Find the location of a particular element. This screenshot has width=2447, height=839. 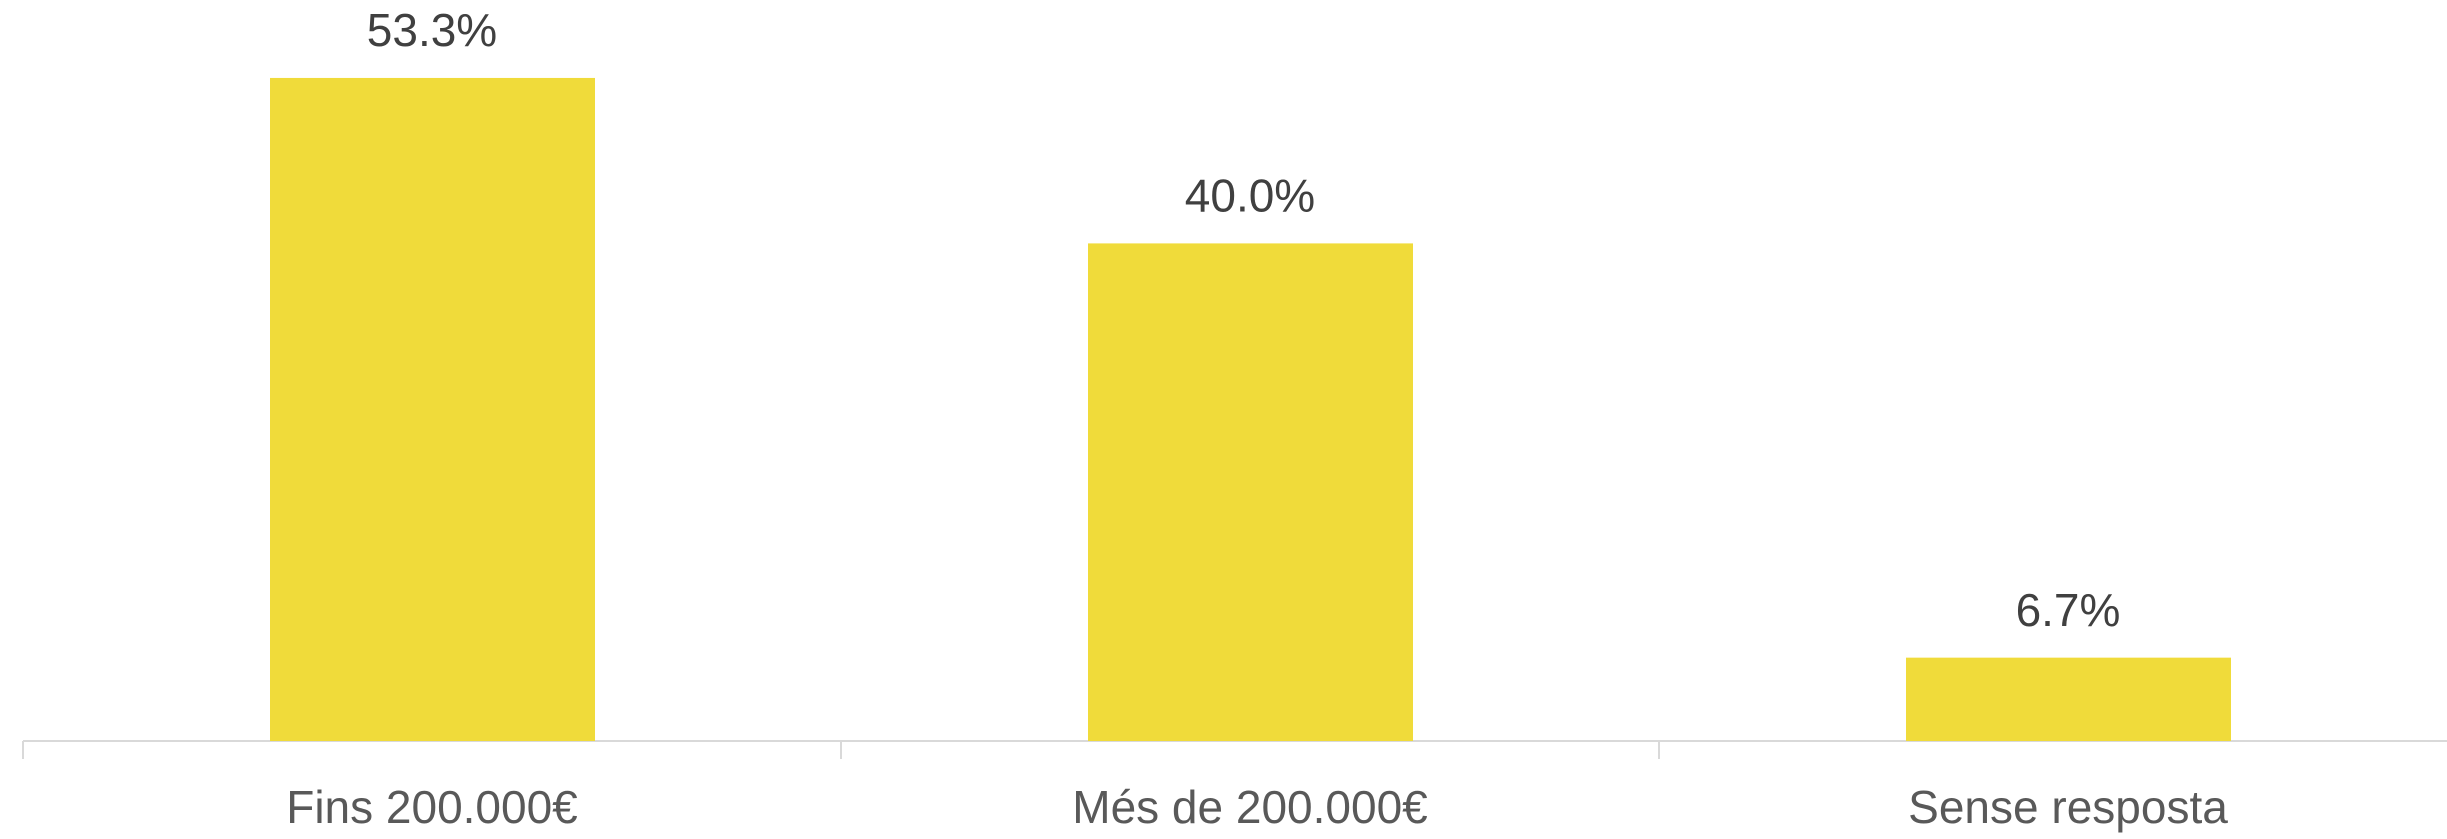

x-tick-label: Més de 200.000€ is located at coordinates (1250, 807).